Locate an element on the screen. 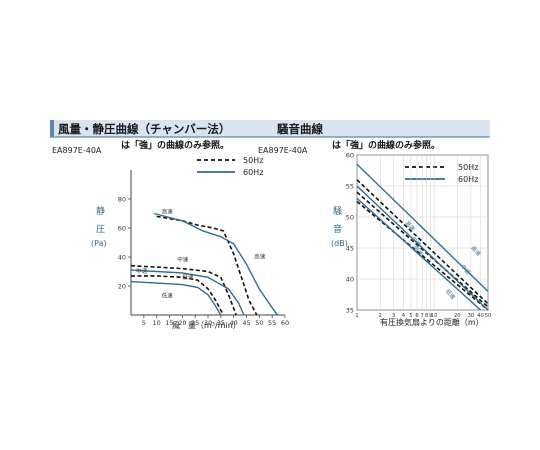 The width and height of the screenshot is (540, 450). right-y-tick-label: 45 is located at coordinates (350, 249).